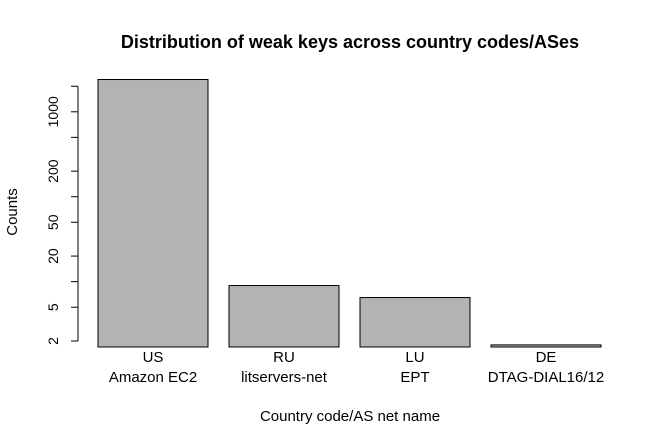 Image resolution: width=662 pixels, height=445 pixels. What do you see at coordinates (53, 222) in the screenshot?
I see `y-tick-label-50: 50` at bounding box center [53, 222].